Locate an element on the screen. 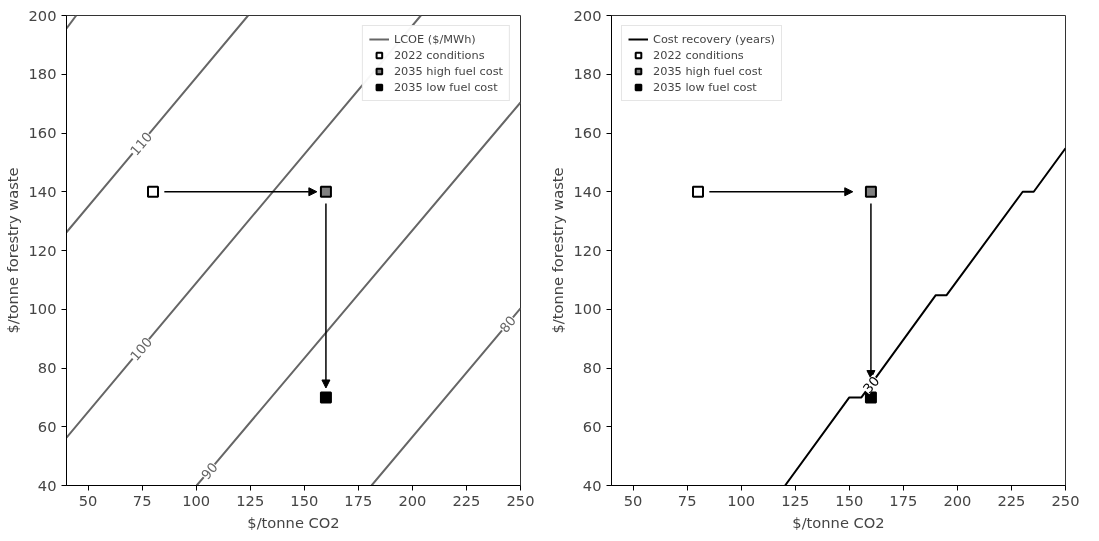  legend-label: LCOE ($/MWh) is located at coordinates (434, 39).